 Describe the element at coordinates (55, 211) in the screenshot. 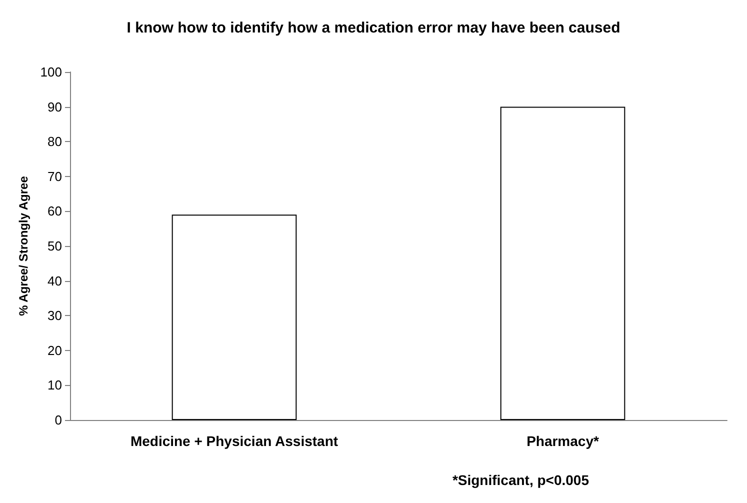

I see `y-tick-label: 60` at that location.